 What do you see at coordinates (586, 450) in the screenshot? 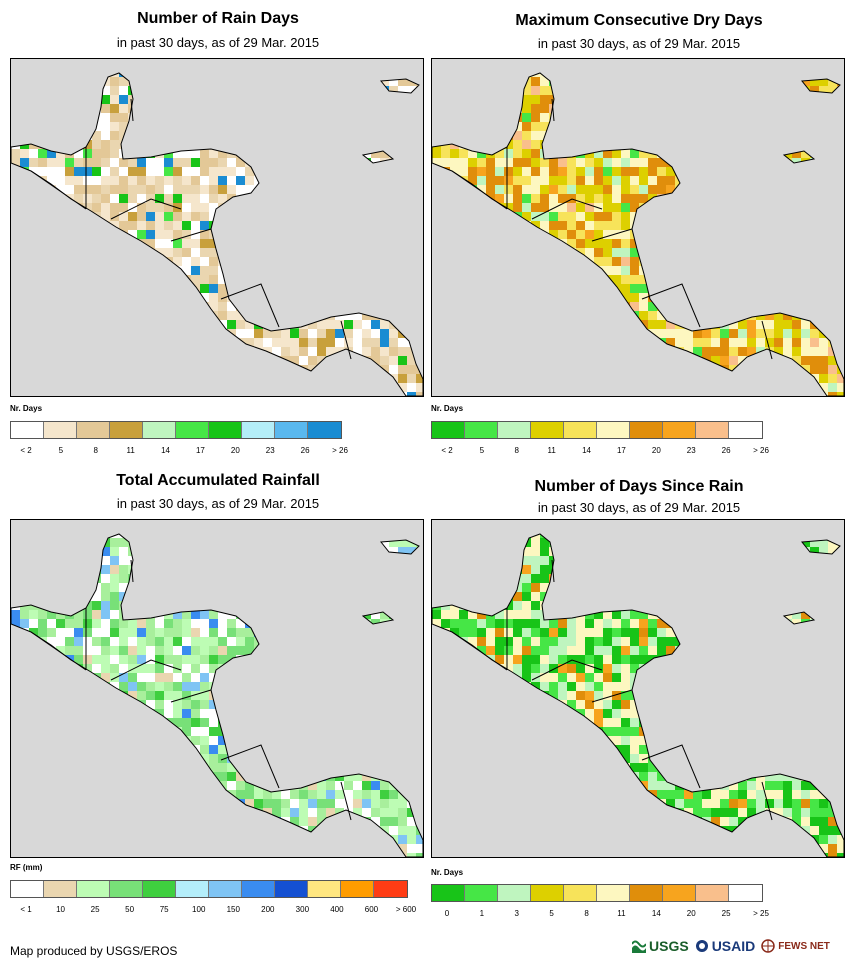
I see `legend-tick-label: 14` at bounding box center [586, 450].